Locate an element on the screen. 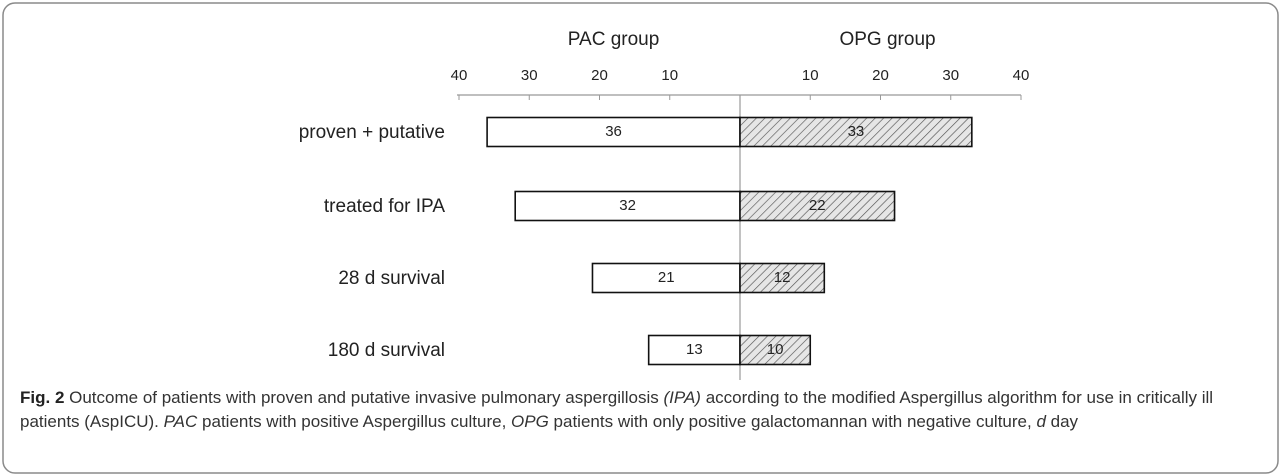  bar-value-label: 36 is located at coordinates (613, 131).